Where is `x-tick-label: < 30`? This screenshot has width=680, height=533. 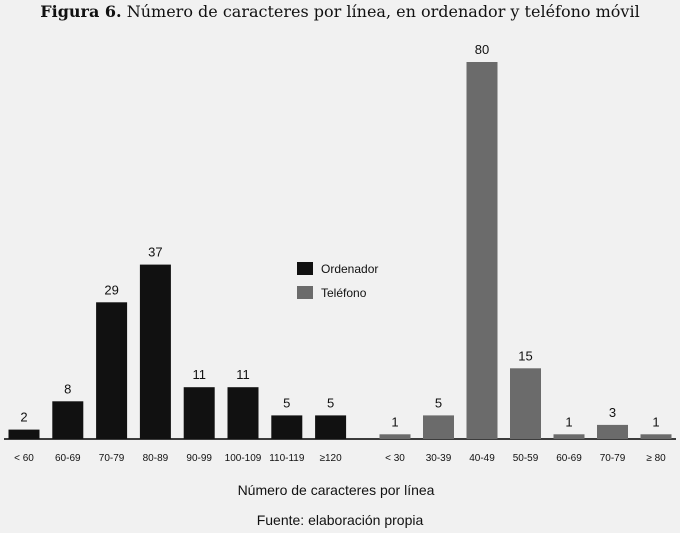 x-tick-label: < 30 is located at coordinates (395, 458).